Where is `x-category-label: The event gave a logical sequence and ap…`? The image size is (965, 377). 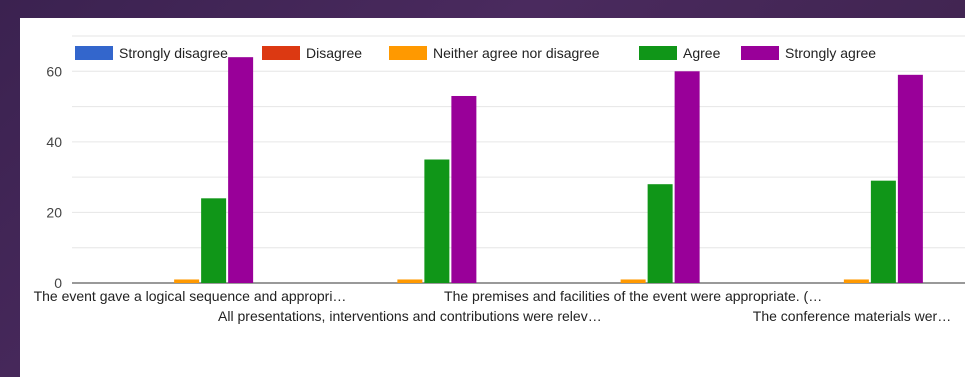 x-category-label: The event gave a logical sequence and ap… is located at coordinates (190, 296).